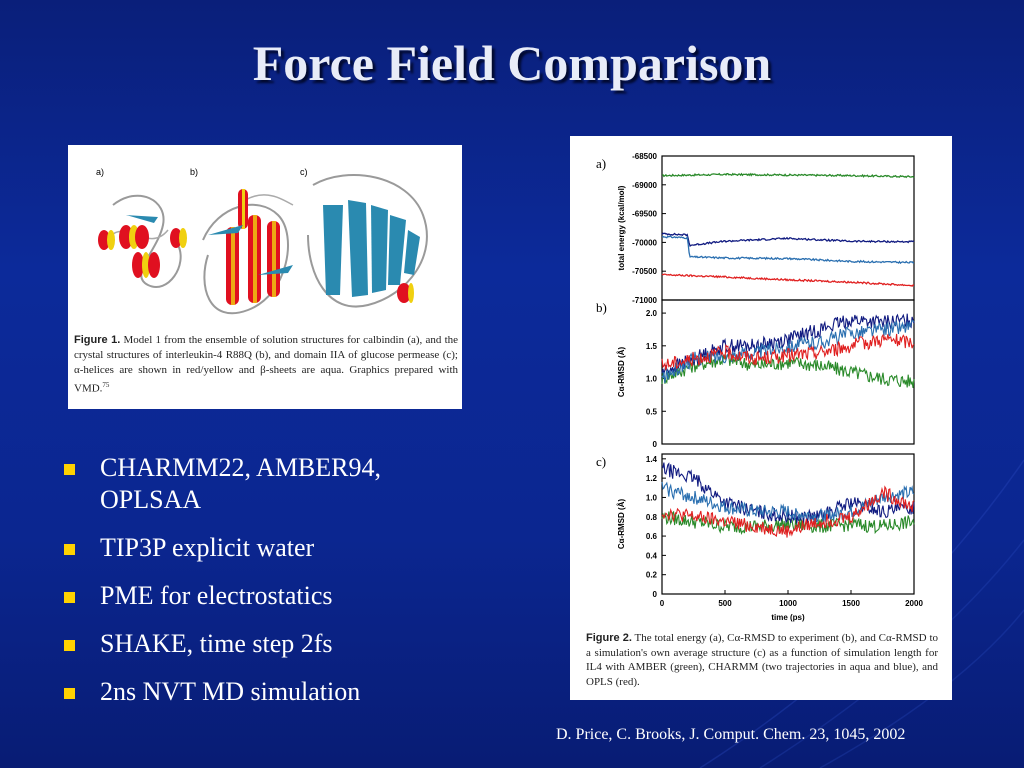 The image size is (1024, 768). I want to click on x-tick-label: 2000, so click(914, 603).